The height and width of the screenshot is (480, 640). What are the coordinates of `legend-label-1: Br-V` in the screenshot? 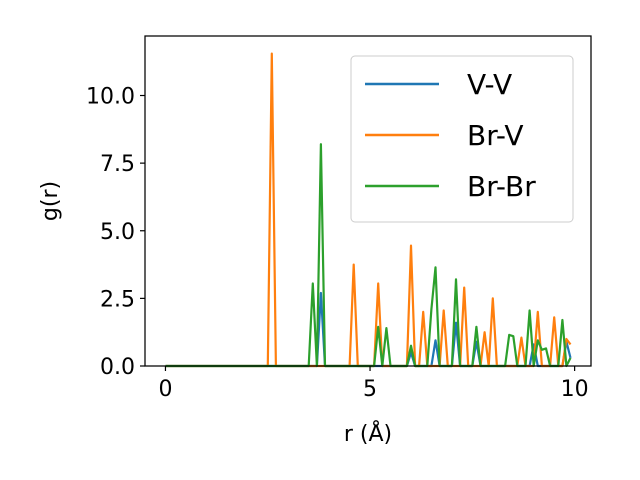 It's located at (495, 135).